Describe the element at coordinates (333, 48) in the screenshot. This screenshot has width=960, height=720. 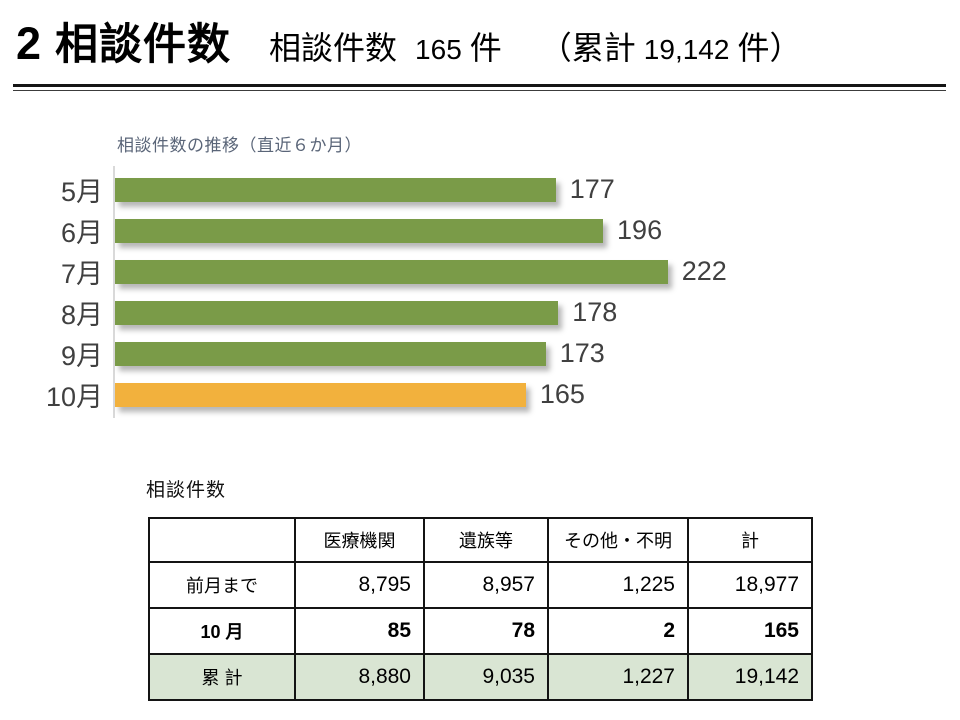
I see `summary-label: 相談件数` at that location.